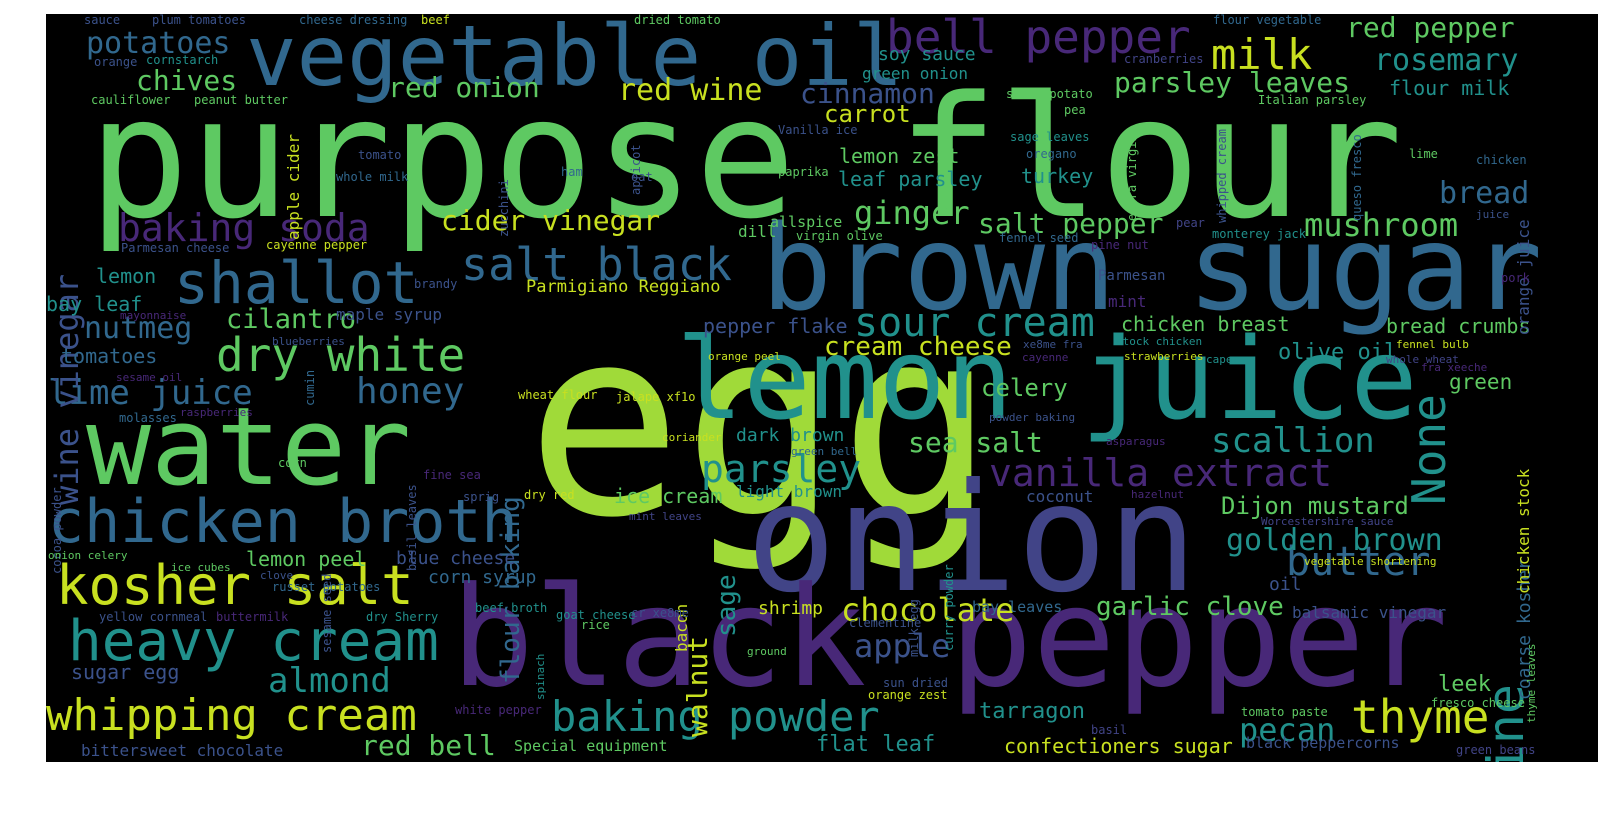 The height and width of the screenshot is (818, 1614). Describe the element at coordinates (1164, 356) in the screenshot. I see `cloud-word: strawberries` at that location.